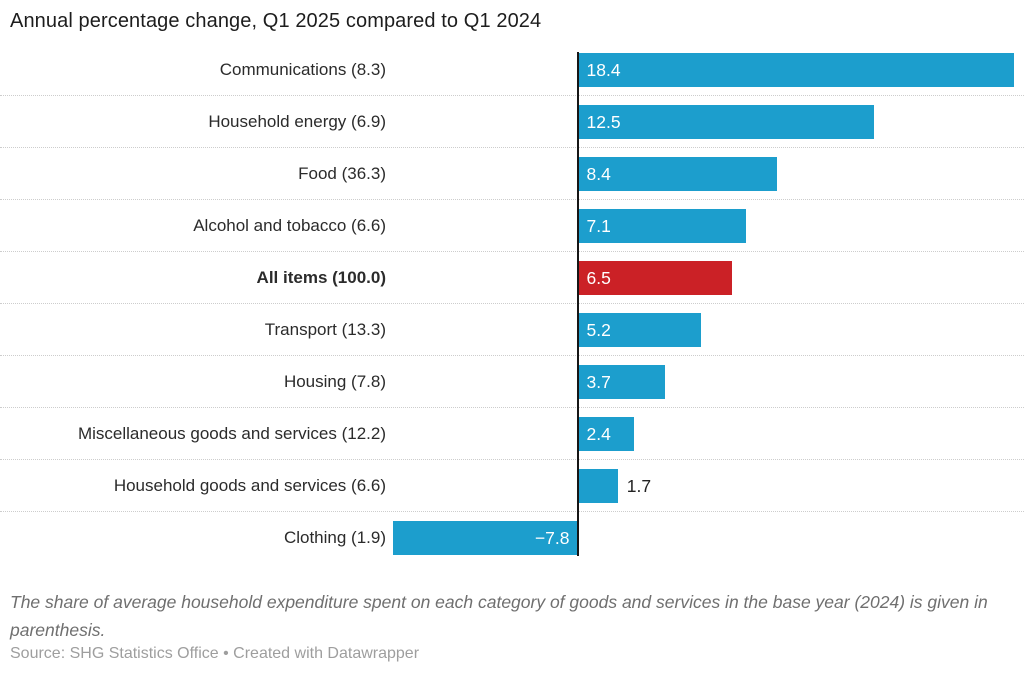  I want to click on chart-row: All items (100.0), so click(512, 278).